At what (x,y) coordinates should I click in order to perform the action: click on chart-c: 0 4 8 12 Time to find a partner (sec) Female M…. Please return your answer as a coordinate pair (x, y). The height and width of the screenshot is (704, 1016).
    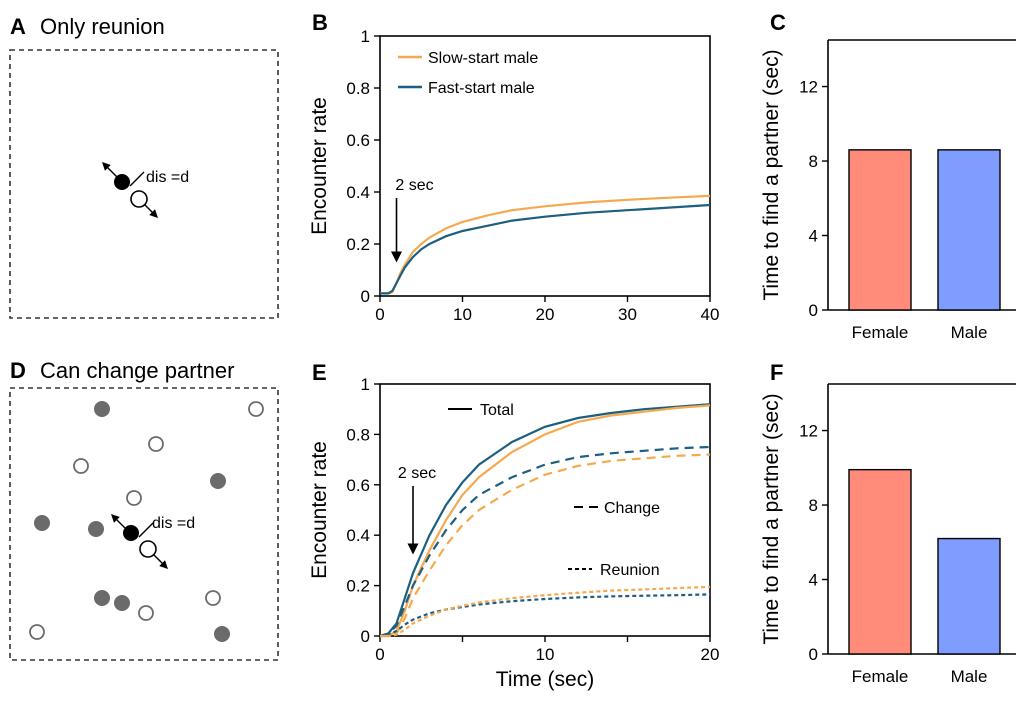
    Looking at the image, I should click on (888, 190).